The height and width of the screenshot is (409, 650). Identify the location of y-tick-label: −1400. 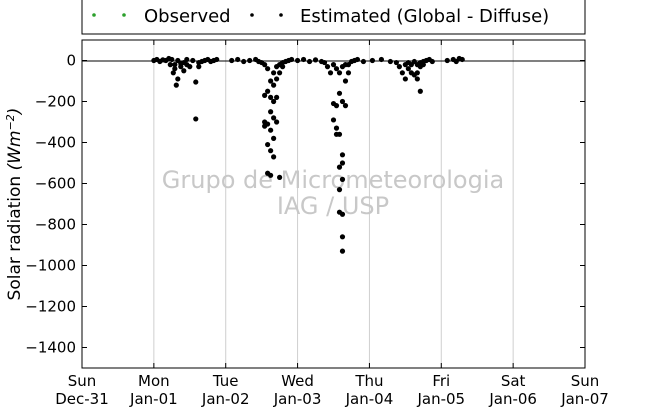
(50, 348).